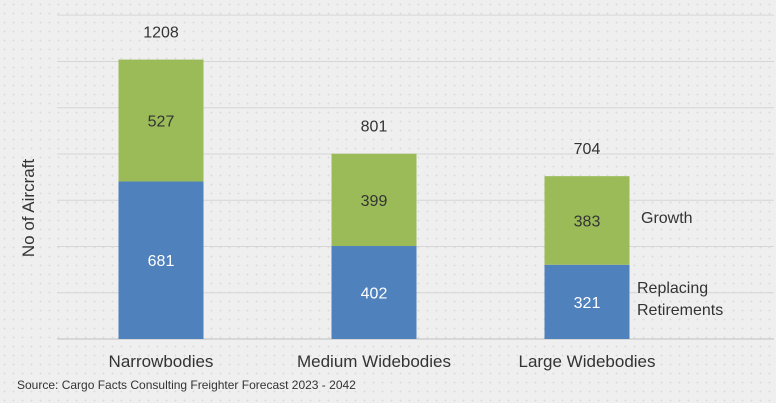 The image size is (776, 403). What do you see at coordinates (161, 361) in the screenshot?
I see `x-tick-label: Narrowbodies` at bounding box center [161, 361].